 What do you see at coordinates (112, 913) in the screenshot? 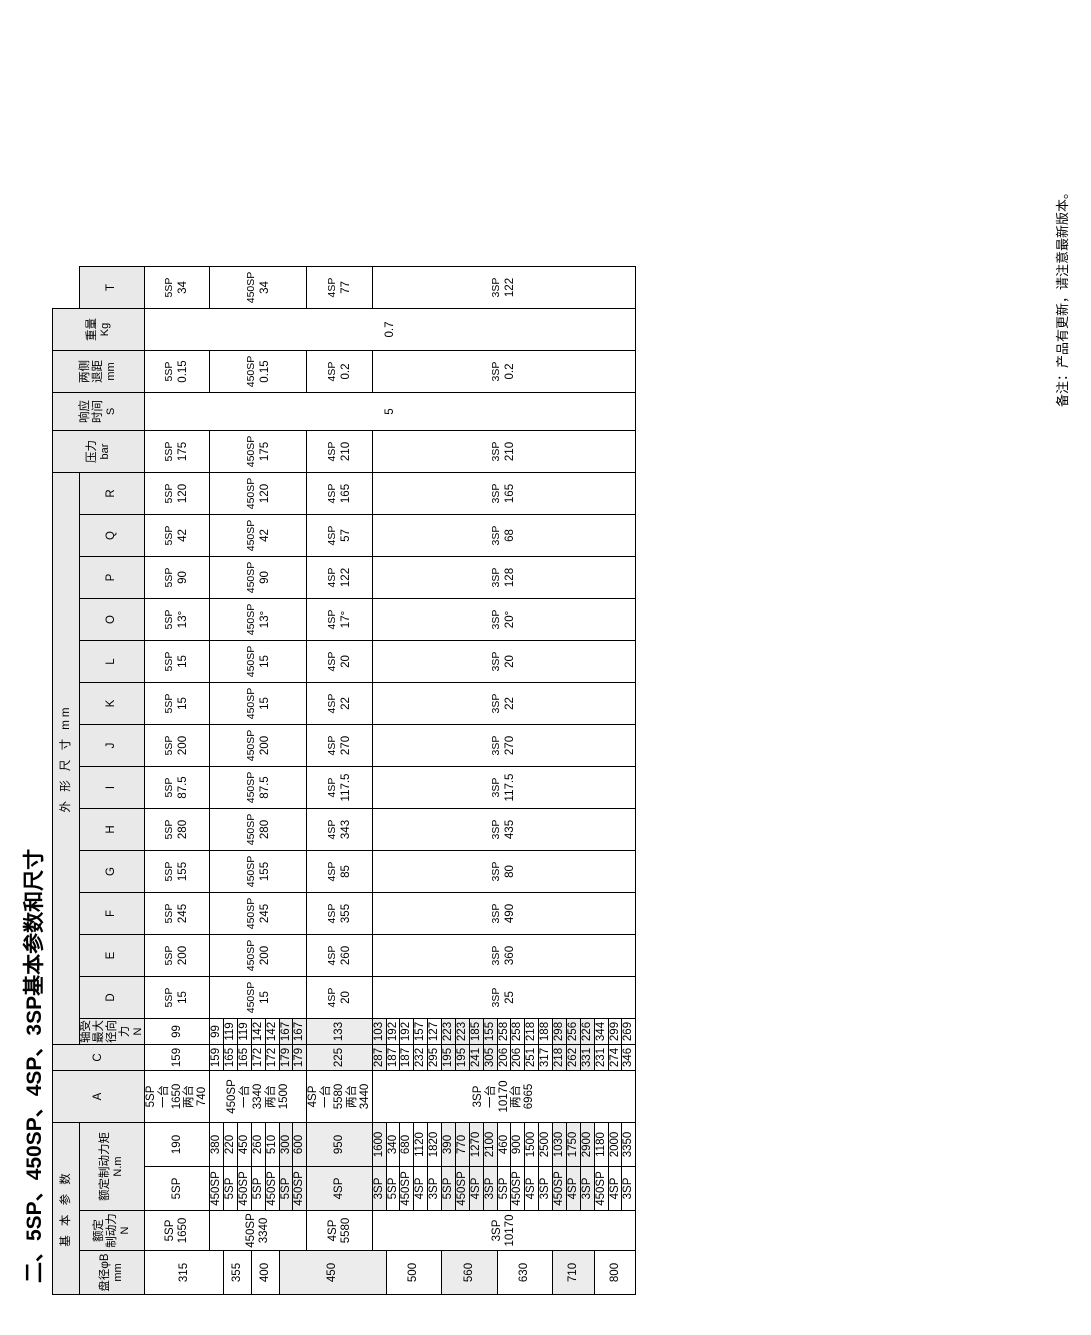
I see `header-dim-F: F` at bounding box center [112, 913].